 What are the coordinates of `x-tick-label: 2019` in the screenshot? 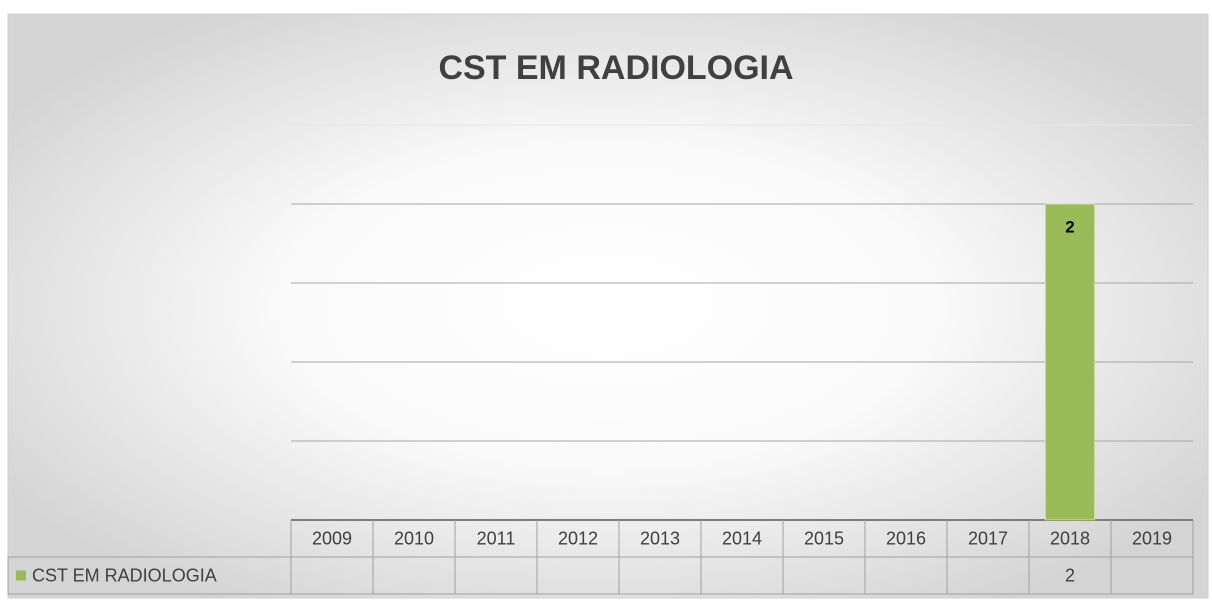 It's located at (1152, 538).